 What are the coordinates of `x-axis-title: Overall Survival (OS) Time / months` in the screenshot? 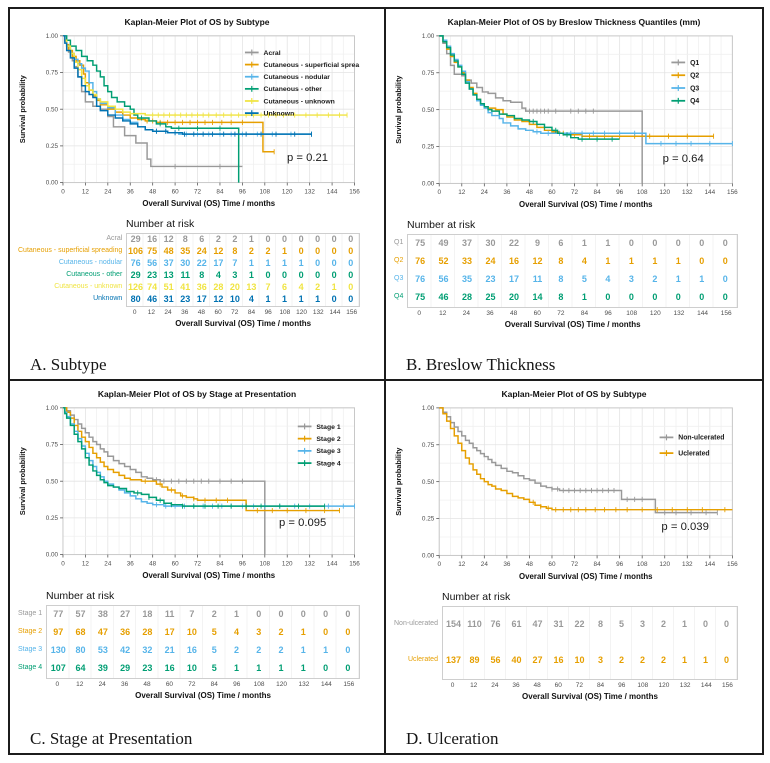 It's located at (586, 576).